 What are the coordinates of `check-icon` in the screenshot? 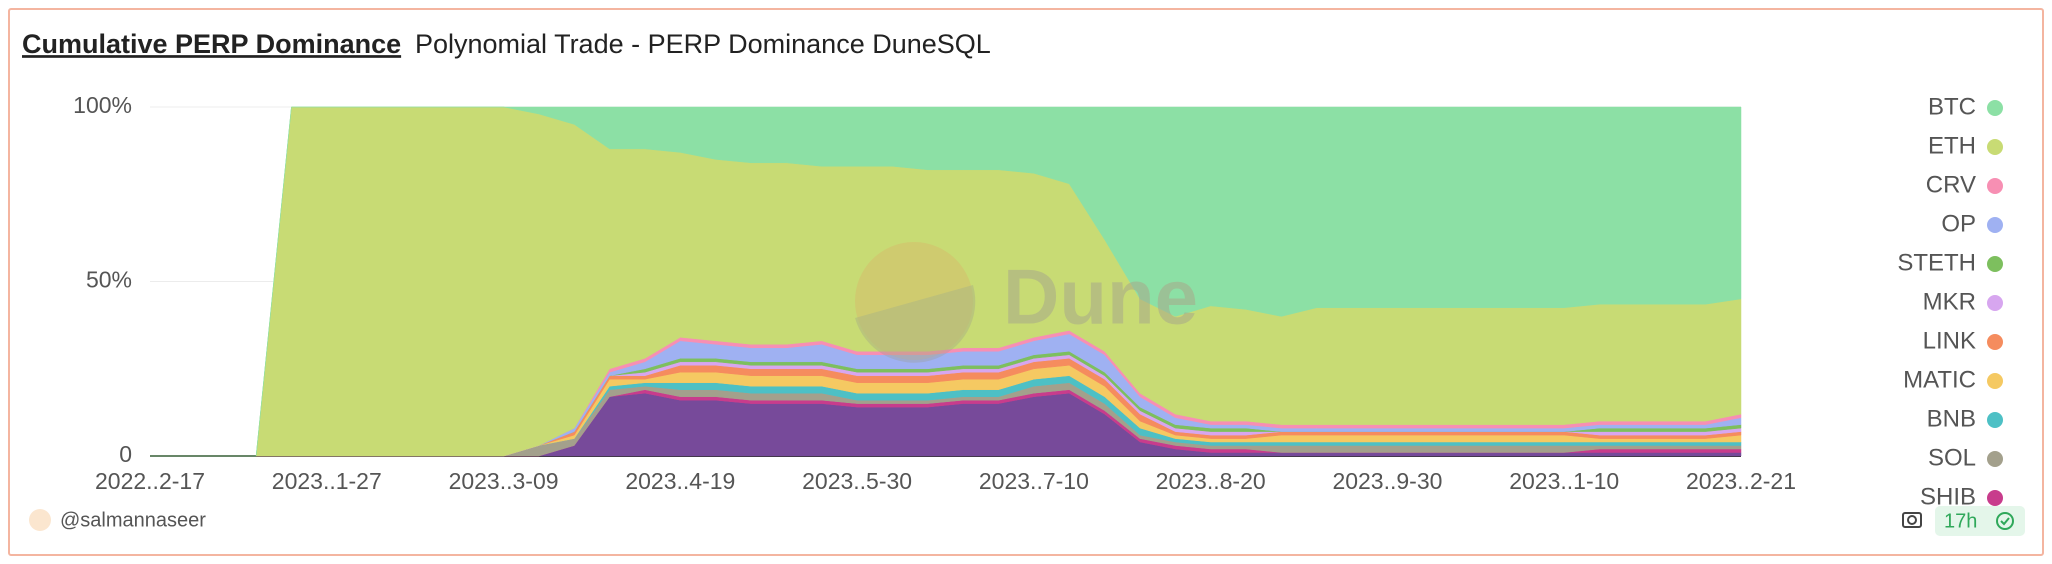 It's located at (2005, 521).